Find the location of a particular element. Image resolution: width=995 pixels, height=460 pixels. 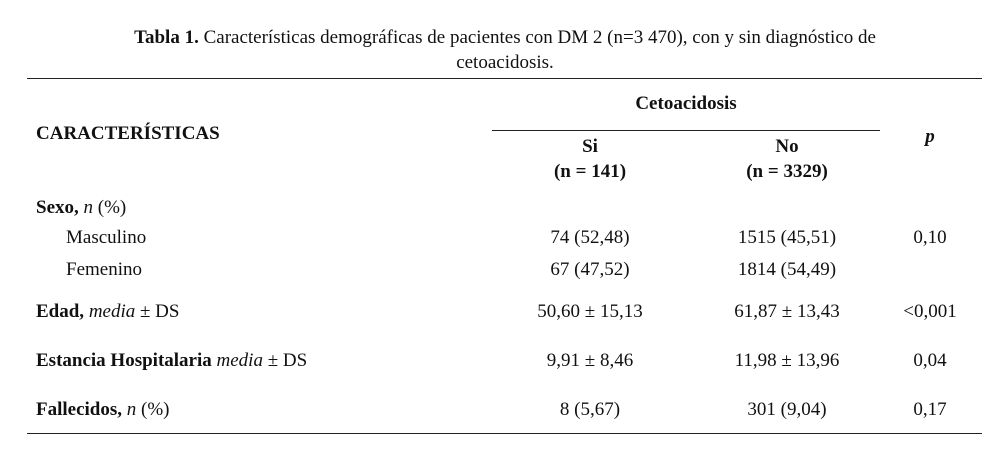

cell: 301 (9,04) is located at coordinates (787, 409).